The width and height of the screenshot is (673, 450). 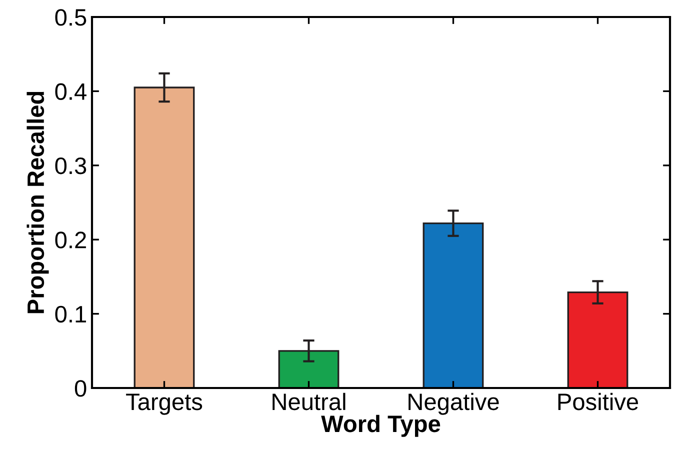 What do you see at coordinates (380, 425) in the screenshot?
I see `x-axis-title: Word Type` at bounding box center [380, 425].